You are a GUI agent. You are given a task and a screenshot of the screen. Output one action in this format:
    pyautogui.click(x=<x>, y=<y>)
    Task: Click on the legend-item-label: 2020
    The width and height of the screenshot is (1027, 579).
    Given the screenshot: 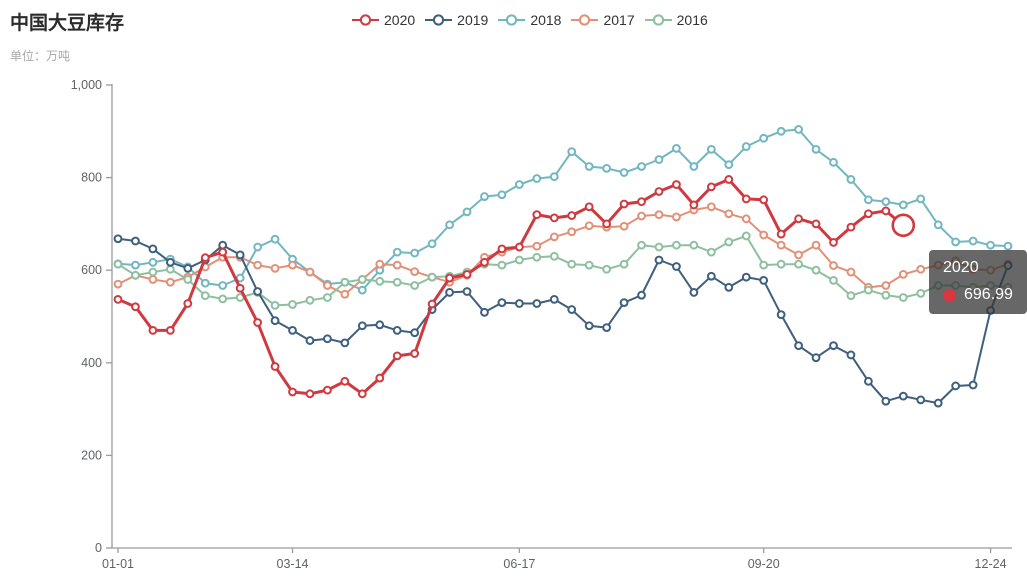 What is the action you would take?
    pyautogui.click(x=400, y=20)
    